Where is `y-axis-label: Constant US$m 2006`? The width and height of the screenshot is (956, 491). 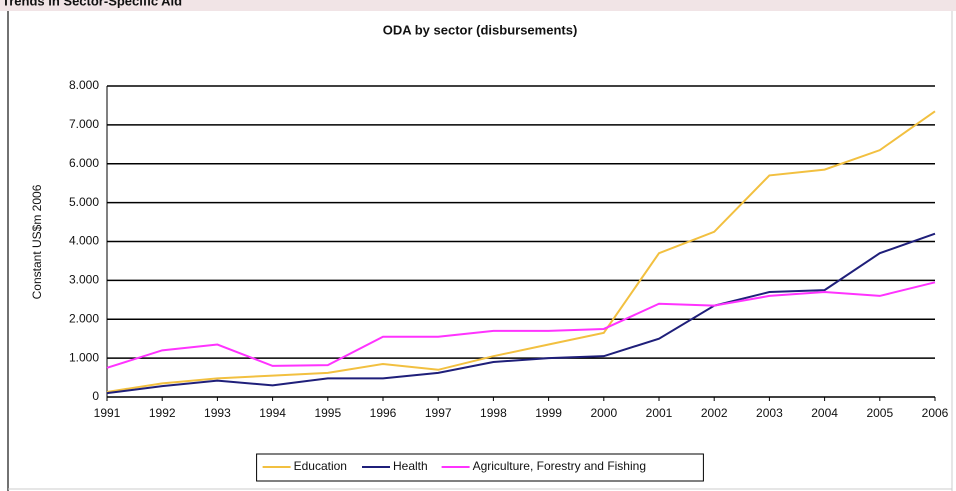 y-axis-label: Constant US$m 2006 is located at coordinates (37, 241).